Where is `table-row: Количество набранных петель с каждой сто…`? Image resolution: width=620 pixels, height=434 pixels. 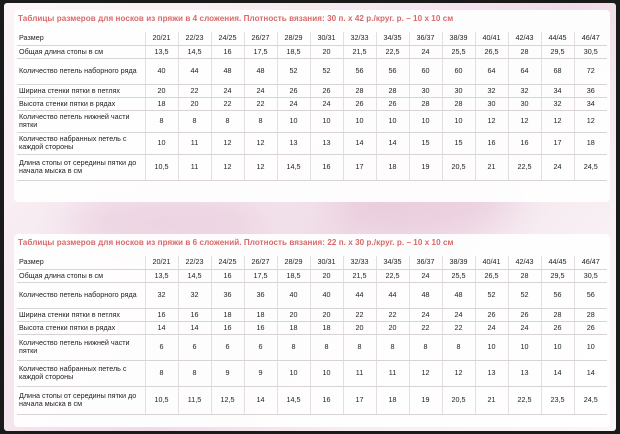
table-row: Количество набранных петель с каждой сто… is located at coordinates (312, 143).